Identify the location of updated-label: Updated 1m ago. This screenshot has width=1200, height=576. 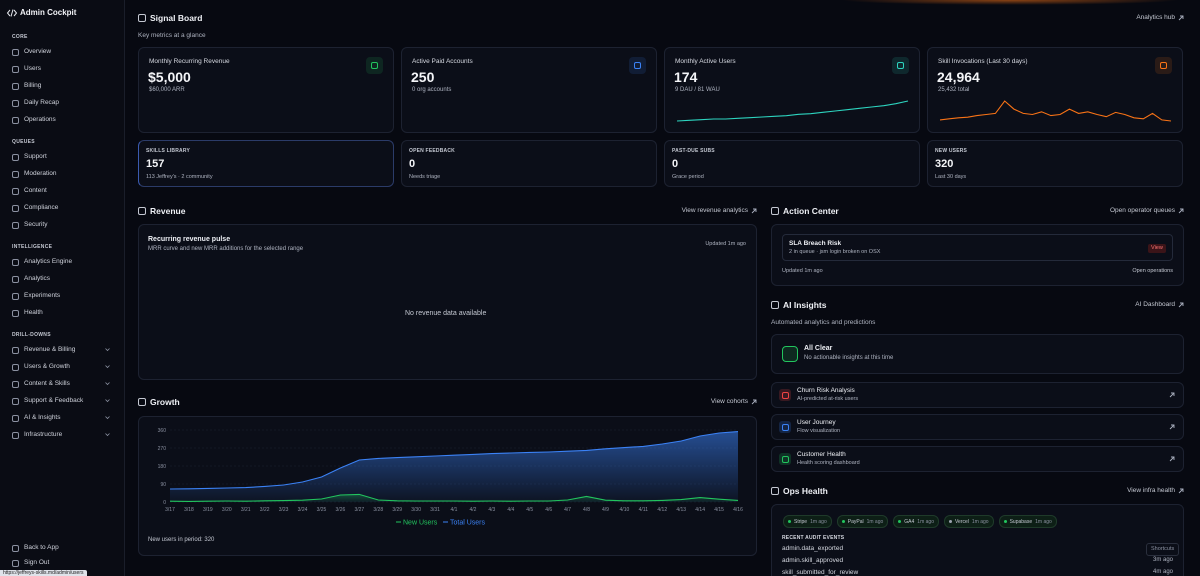
(802, 271).